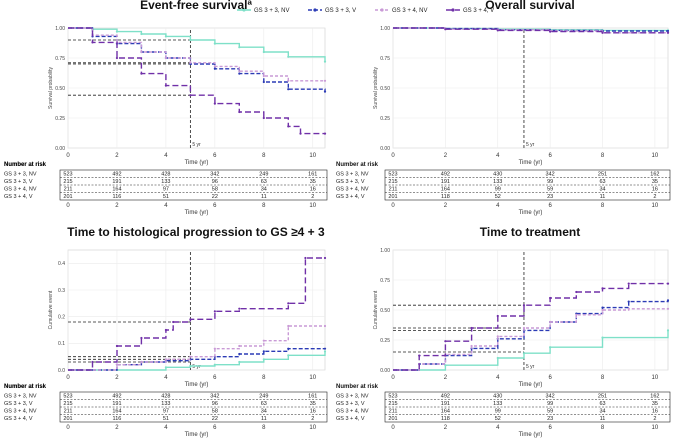  I want to click on risk-value: 191, so click(116, 182).